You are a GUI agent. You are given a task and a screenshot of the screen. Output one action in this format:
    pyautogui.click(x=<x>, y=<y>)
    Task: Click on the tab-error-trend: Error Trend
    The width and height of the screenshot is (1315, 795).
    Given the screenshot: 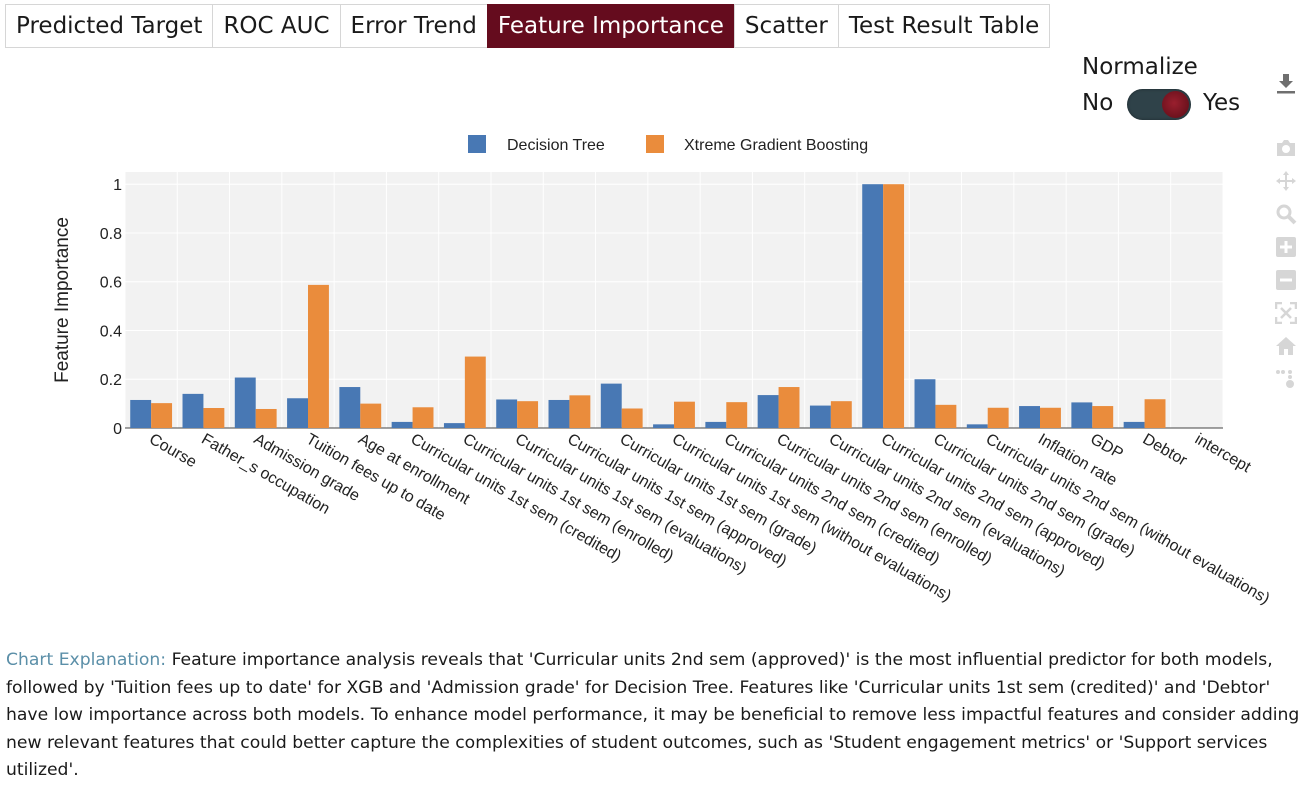 What is the action you would take?
    pyautogui.click(x=413, y=26)
    